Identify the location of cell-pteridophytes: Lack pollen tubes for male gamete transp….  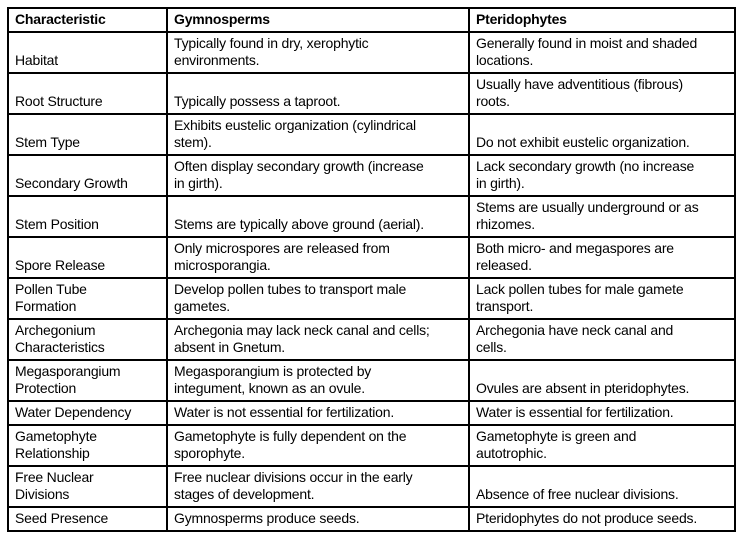
(602, 298).